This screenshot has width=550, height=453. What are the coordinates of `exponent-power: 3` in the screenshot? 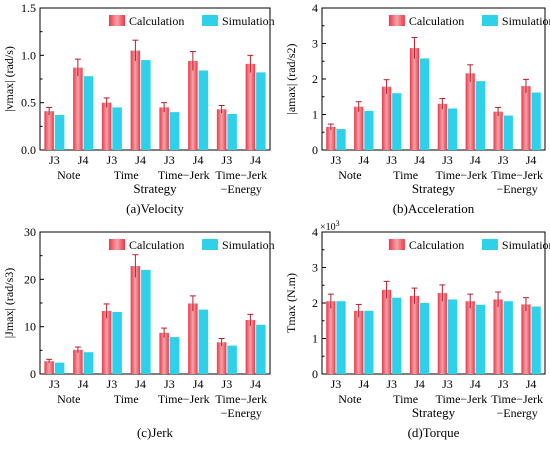 It's located at (338, 223).